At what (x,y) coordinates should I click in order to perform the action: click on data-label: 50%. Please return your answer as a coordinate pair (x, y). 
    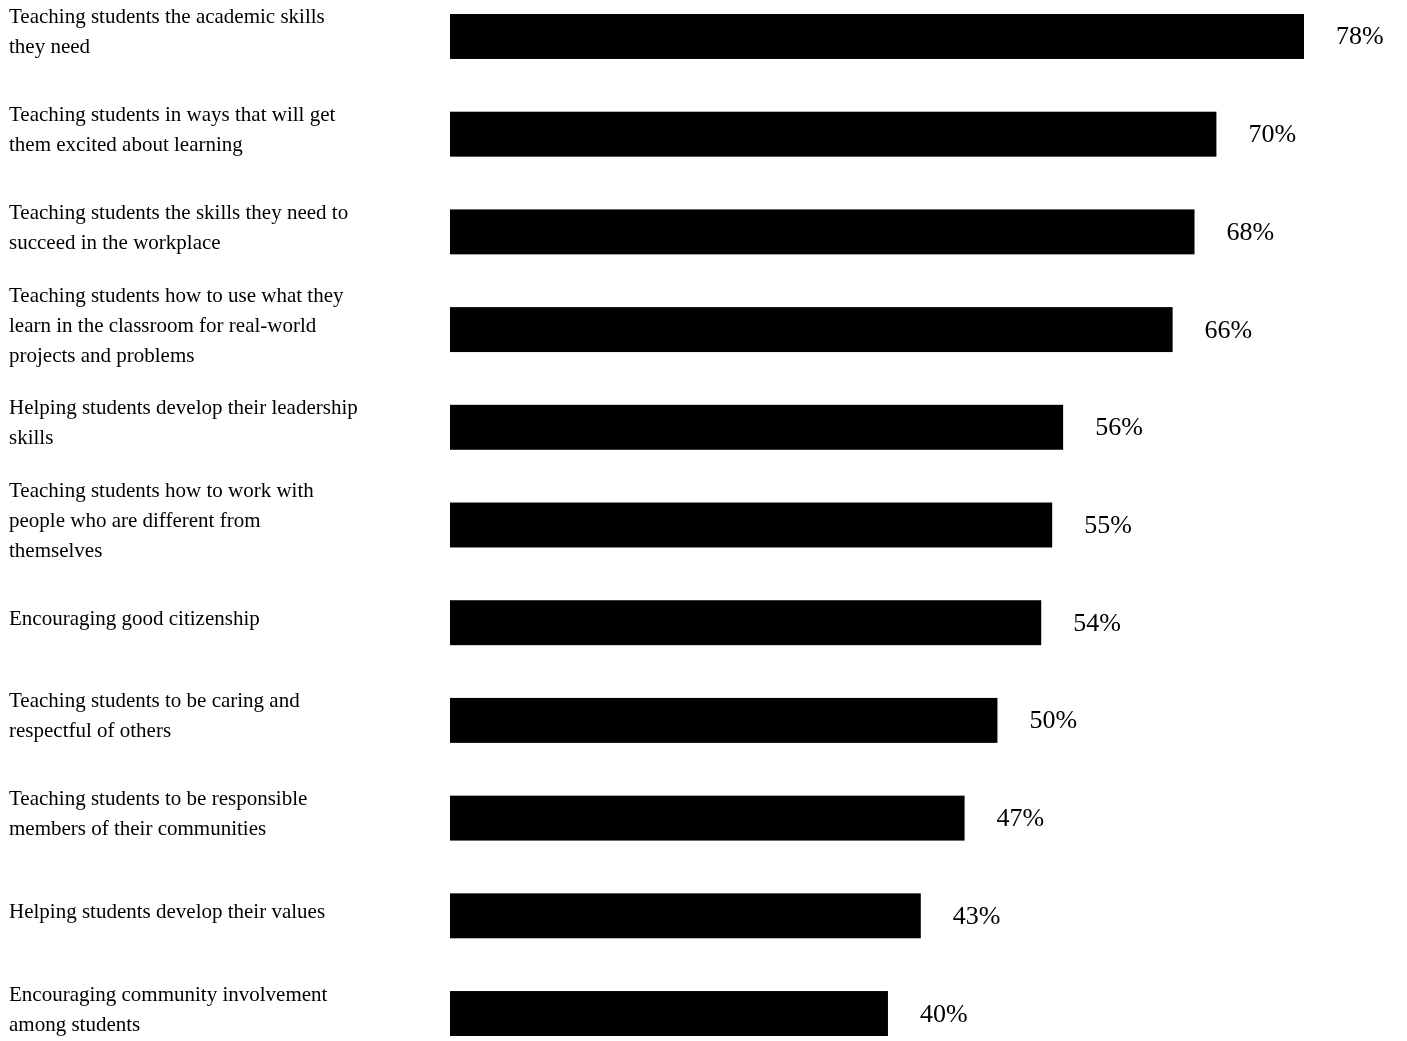
    Looking at the image, I should click on (1053, 720).